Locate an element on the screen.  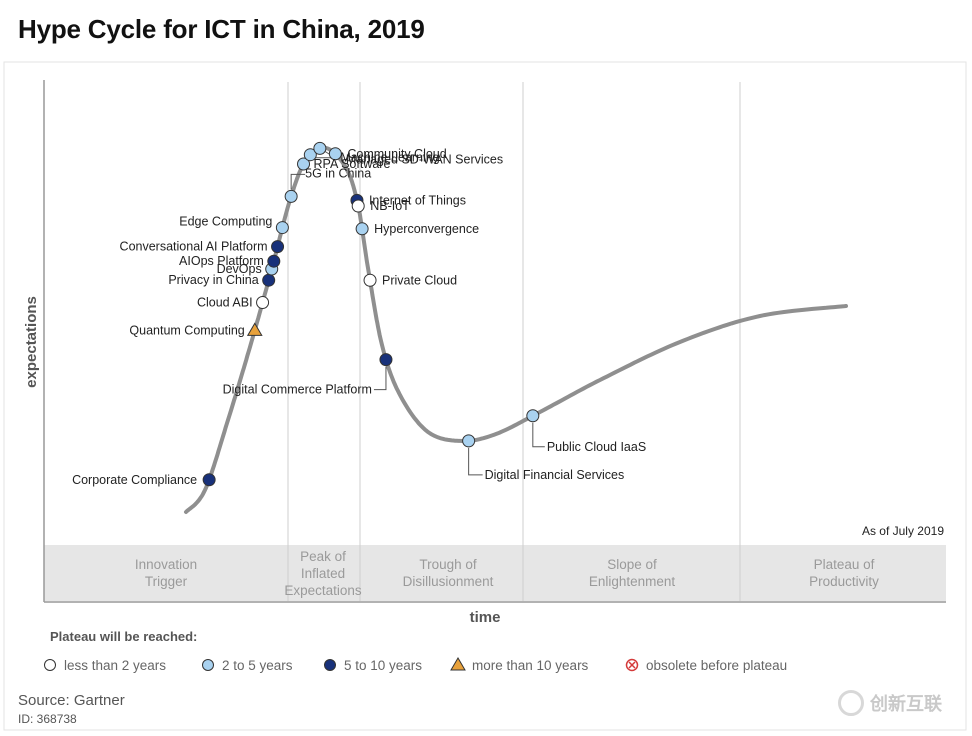
legend-label: 2 to 5 years is located at coordinates (257, 665).